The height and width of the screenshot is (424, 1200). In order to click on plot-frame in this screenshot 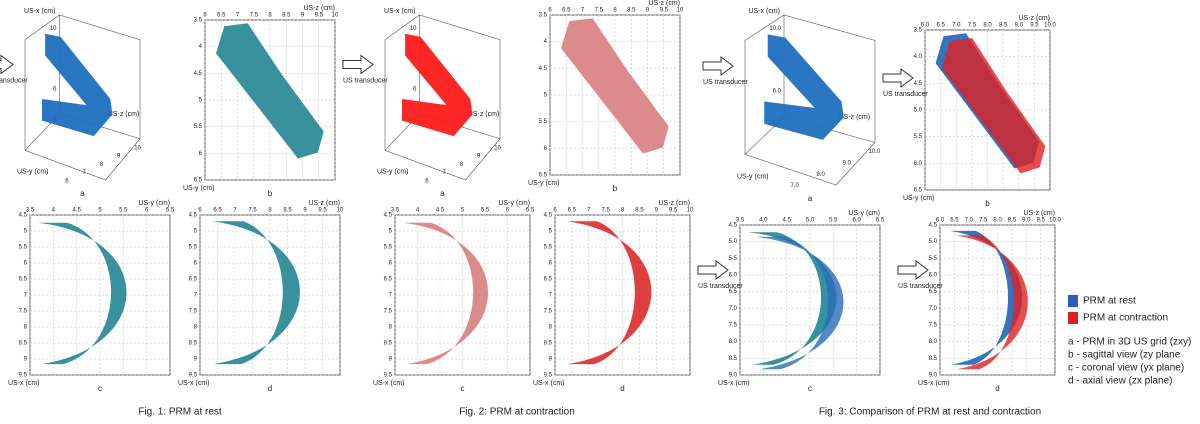, I will do `click(997, 300)`.